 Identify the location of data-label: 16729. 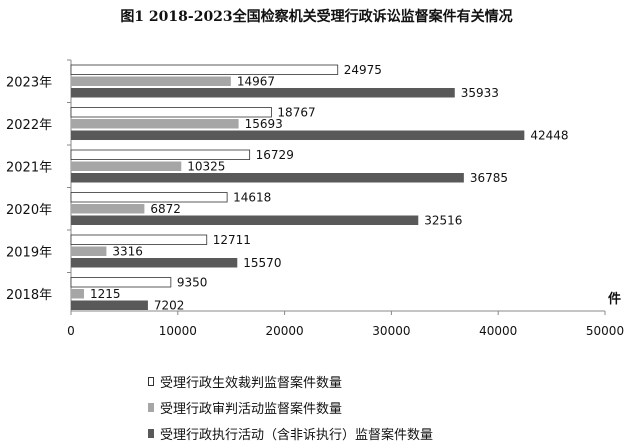
(275, 155).